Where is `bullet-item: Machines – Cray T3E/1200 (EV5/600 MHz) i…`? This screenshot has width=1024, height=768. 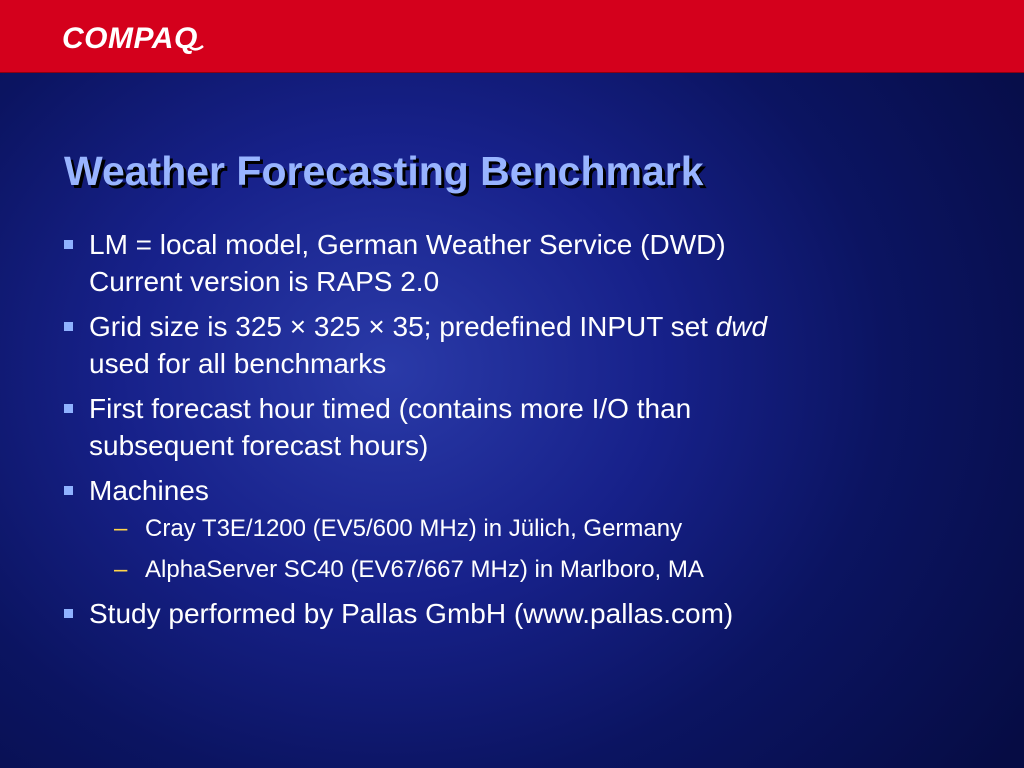
bullet-item: Machines – Cray T3E/1200 (EV5/600 MHz) i… is located at coordinates (514, 529).